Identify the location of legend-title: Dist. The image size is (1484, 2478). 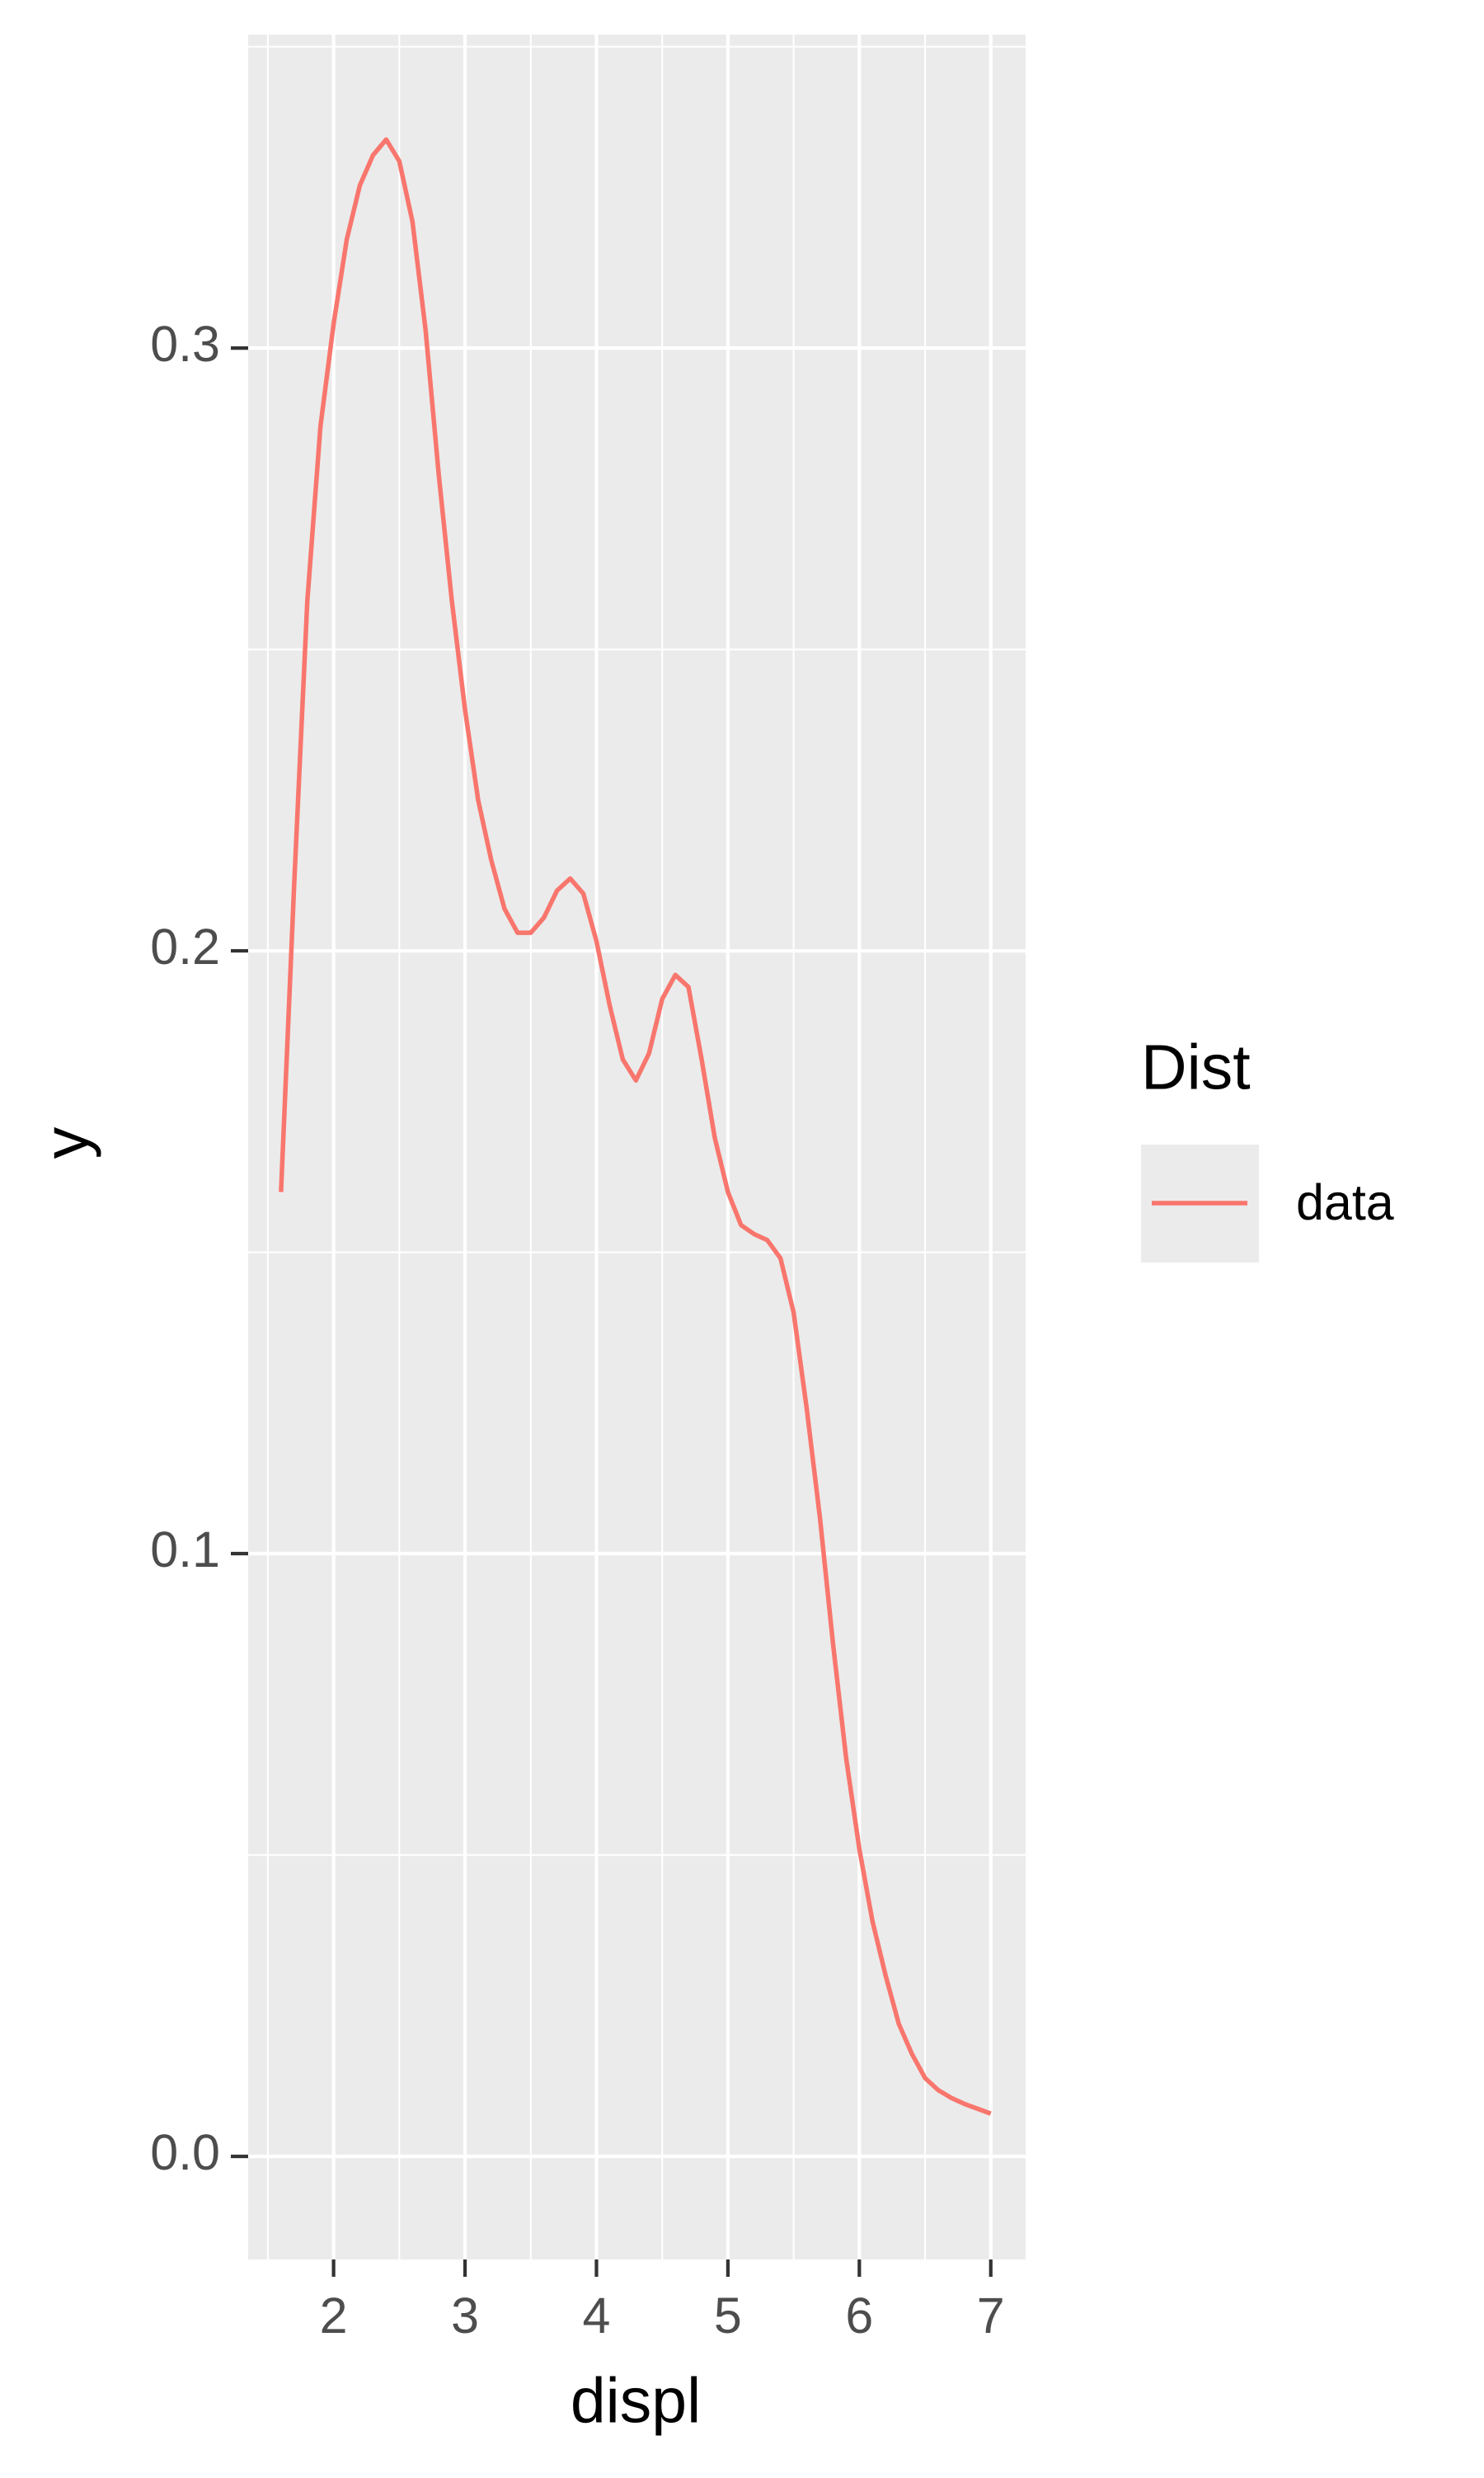
(1196, 1068).